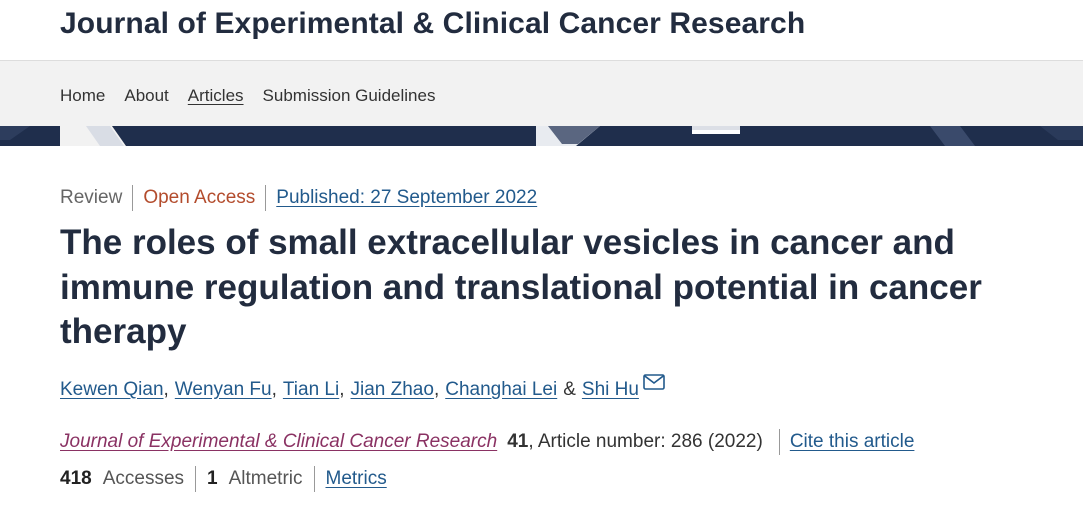  I want to click on citation-volume: 41, so click(518, 441).